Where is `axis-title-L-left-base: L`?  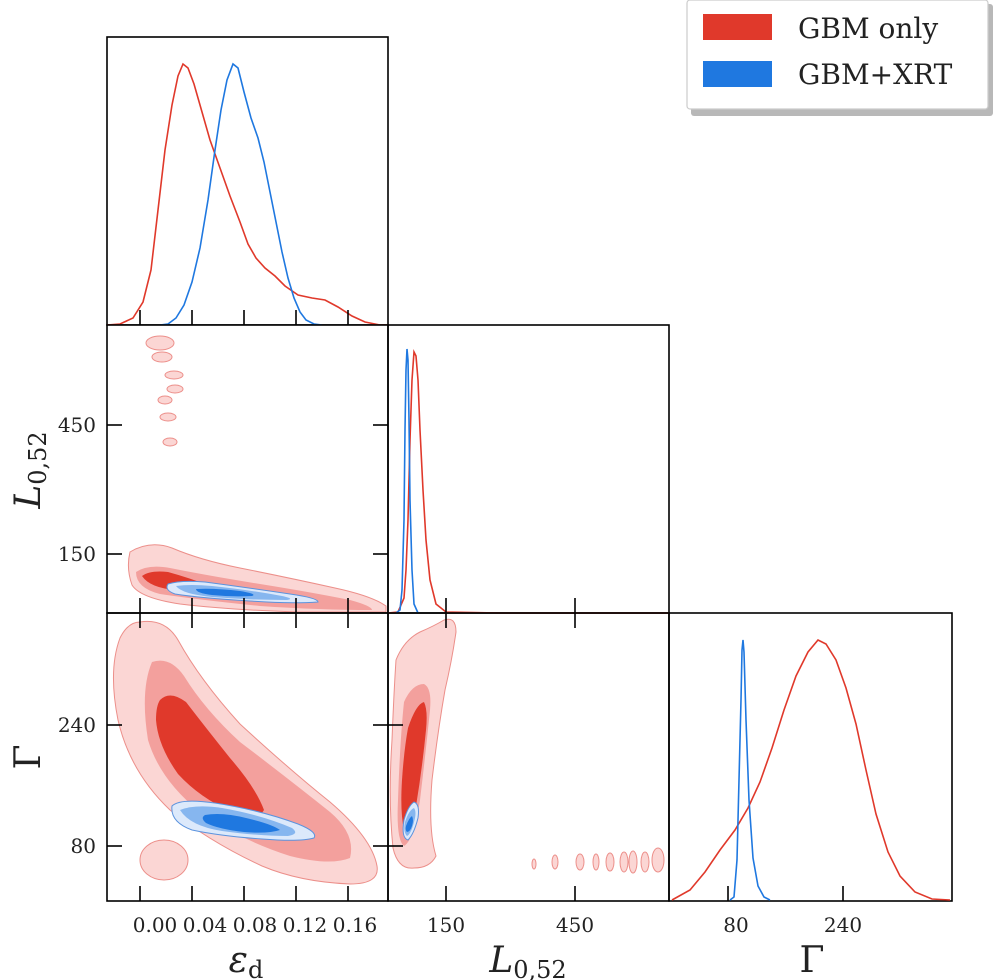 axis-title-L-left-base: L is located at coordinates (28, 497).